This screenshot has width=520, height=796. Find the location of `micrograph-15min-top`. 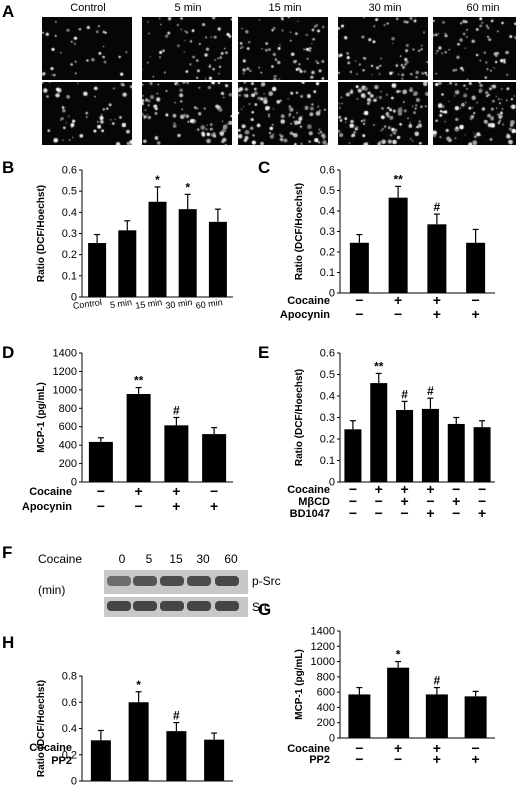

micrograph-15min-top is located at coordinates (283, 48).